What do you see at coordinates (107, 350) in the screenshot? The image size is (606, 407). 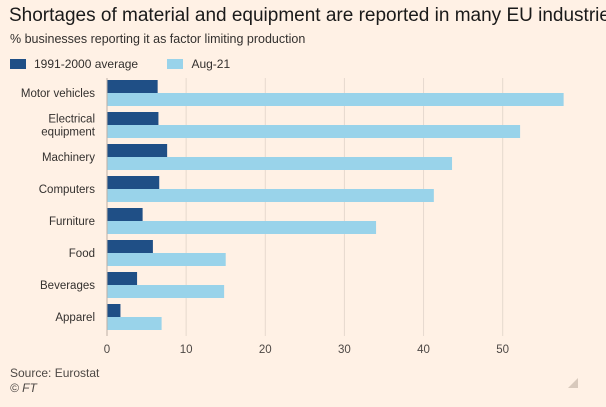 I see `x-tick-label-0: 0` at bounding box center [107, 350].